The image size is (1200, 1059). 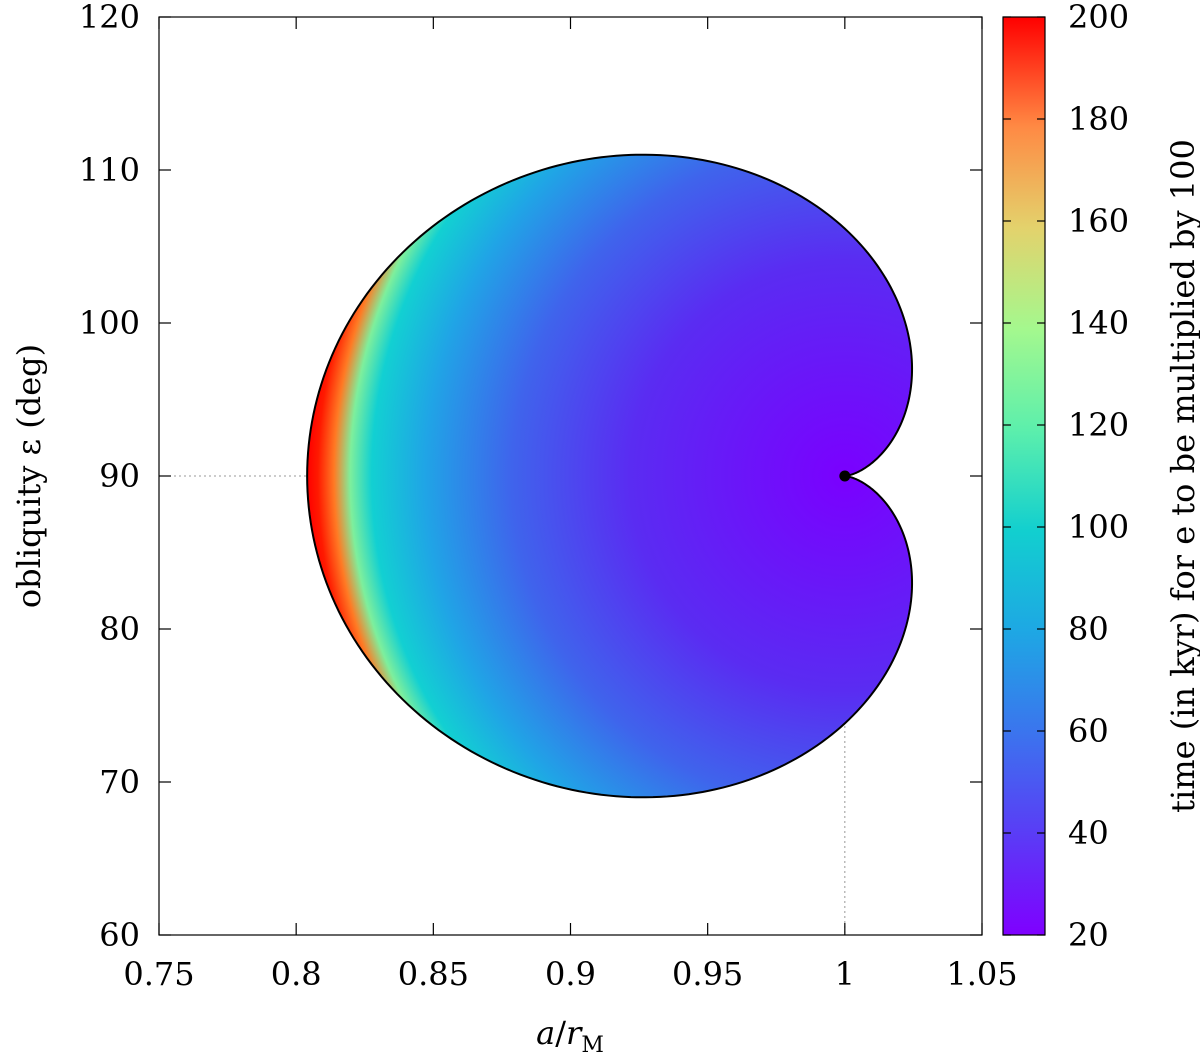 What do you see at coordinates (109, 170) in the screenshot?
I see `y-tick-label: 110` at bounding box center [109, 170].